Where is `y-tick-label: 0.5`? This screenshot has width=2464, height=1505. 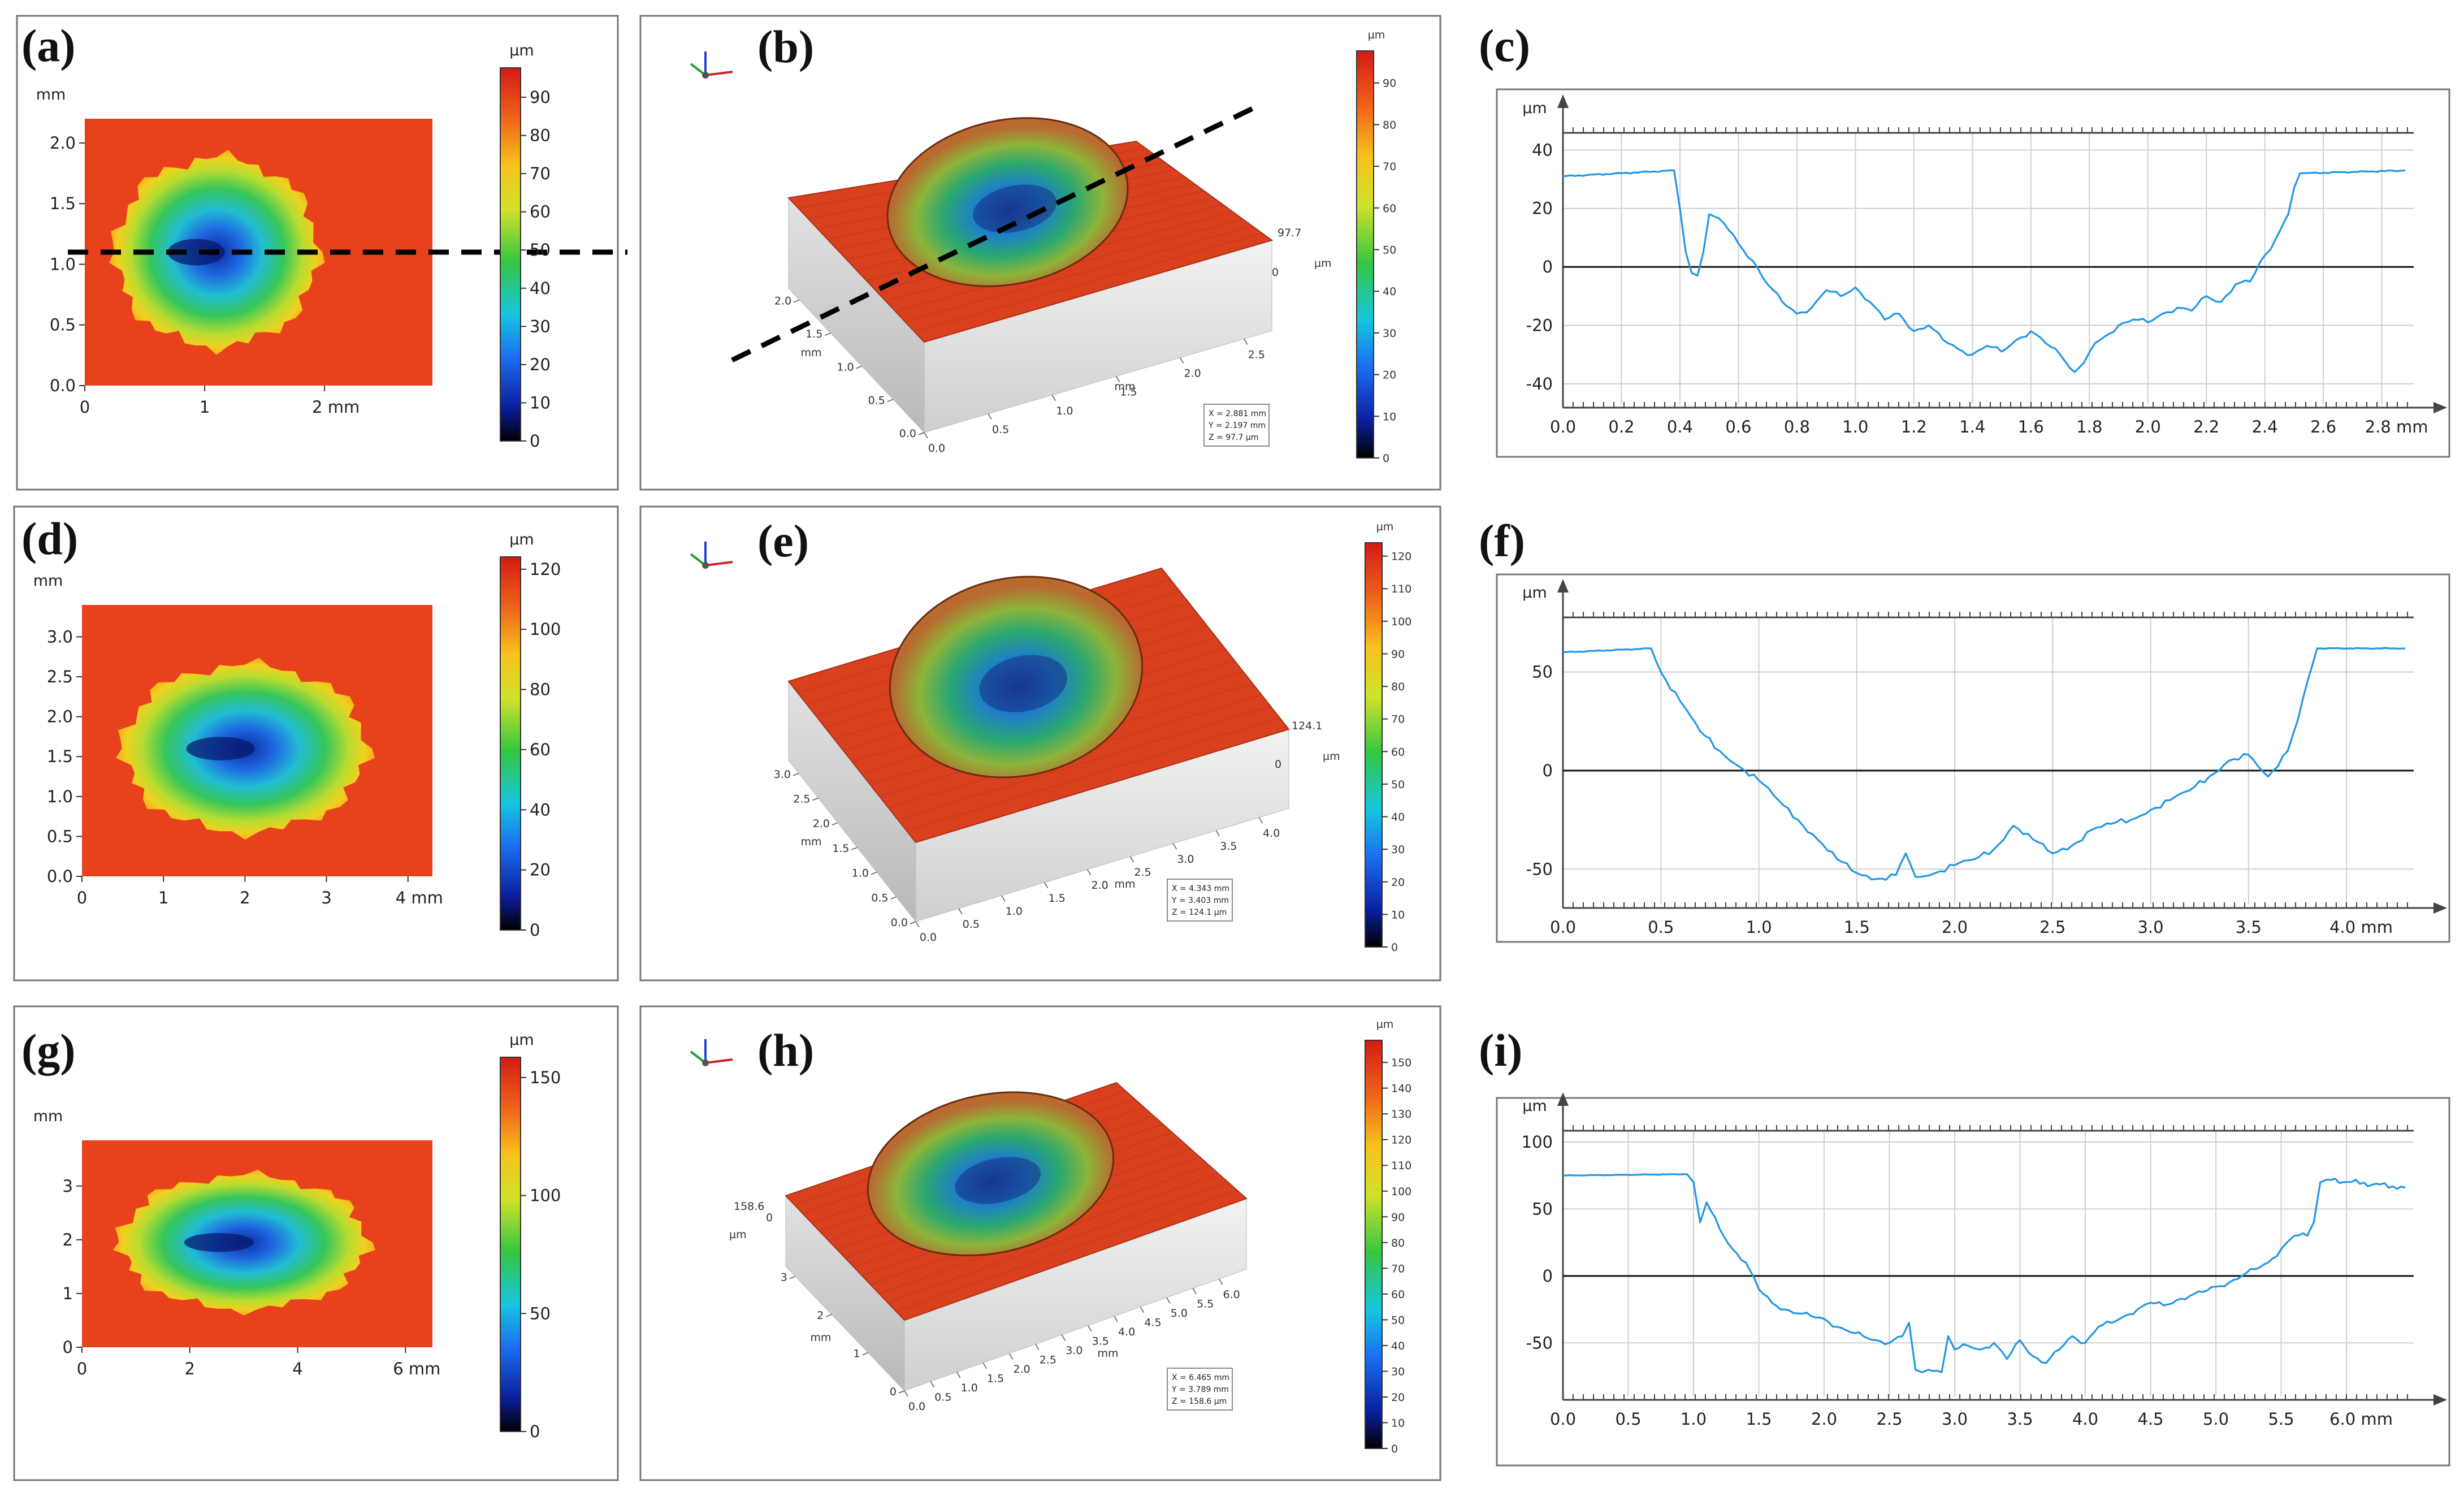 y-tick-label: 0.5 is located at coordinates (60, 836).